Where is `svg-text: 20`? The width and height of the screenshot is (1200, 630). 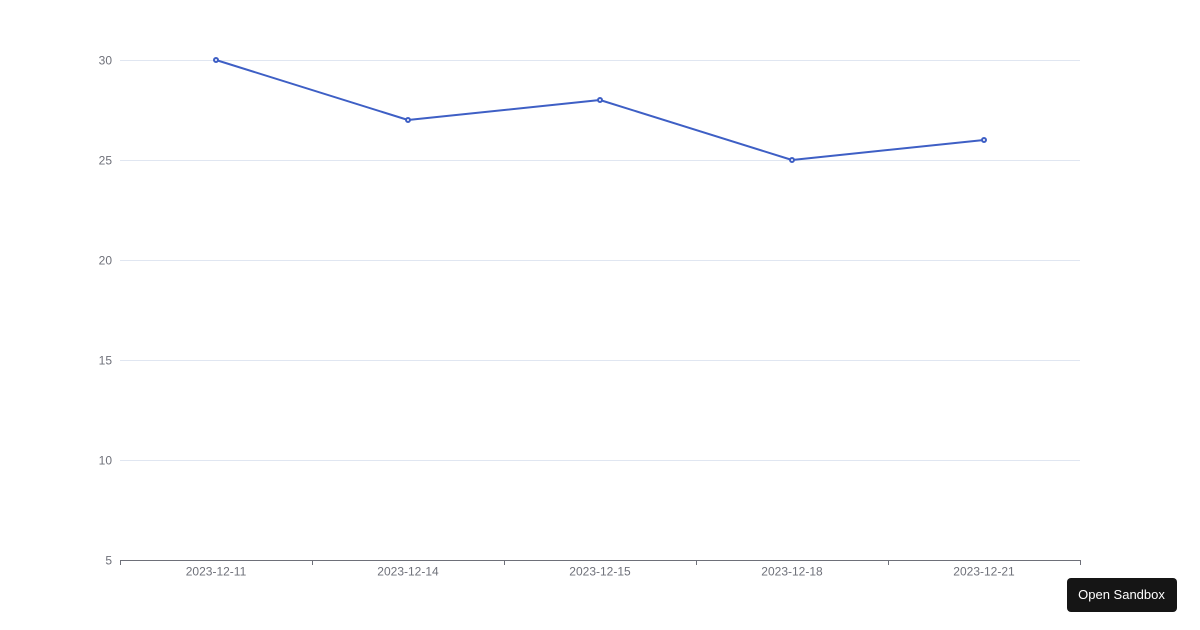 svg-text: 20 is located at coordinates (106, 260).